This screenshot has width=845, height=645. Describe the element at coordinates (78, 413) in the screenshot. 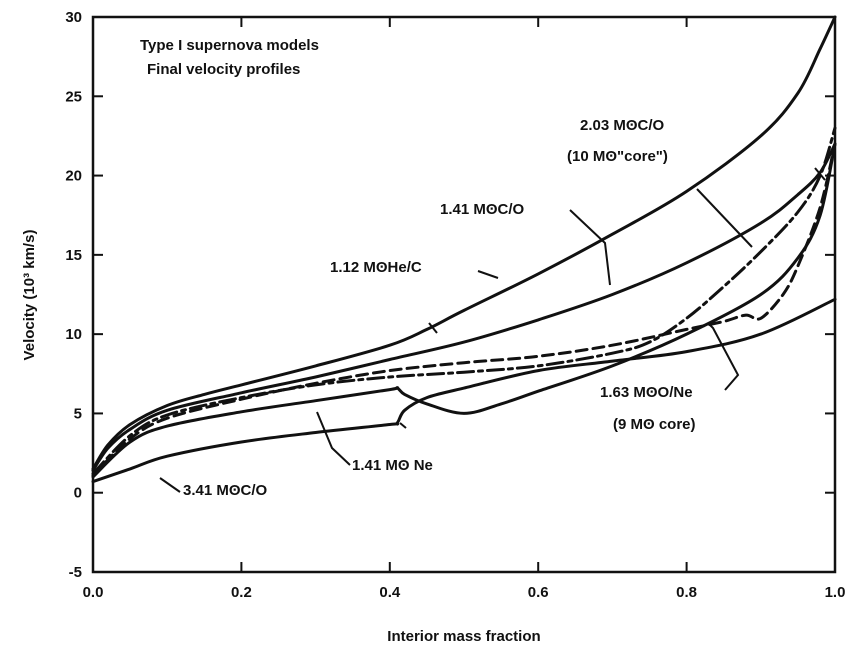

I see `y-tick-label: 5` at that location.